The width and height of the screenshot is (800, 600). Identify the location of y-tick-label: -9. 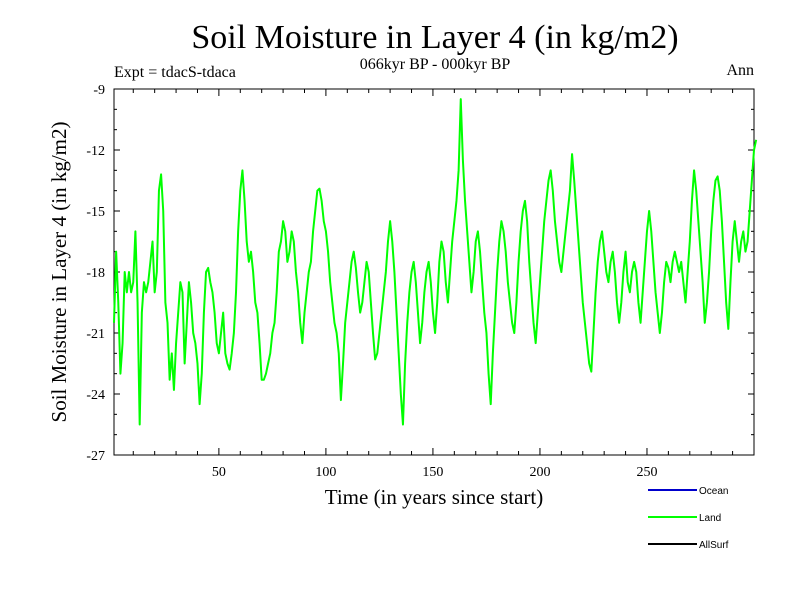
(99, 90).